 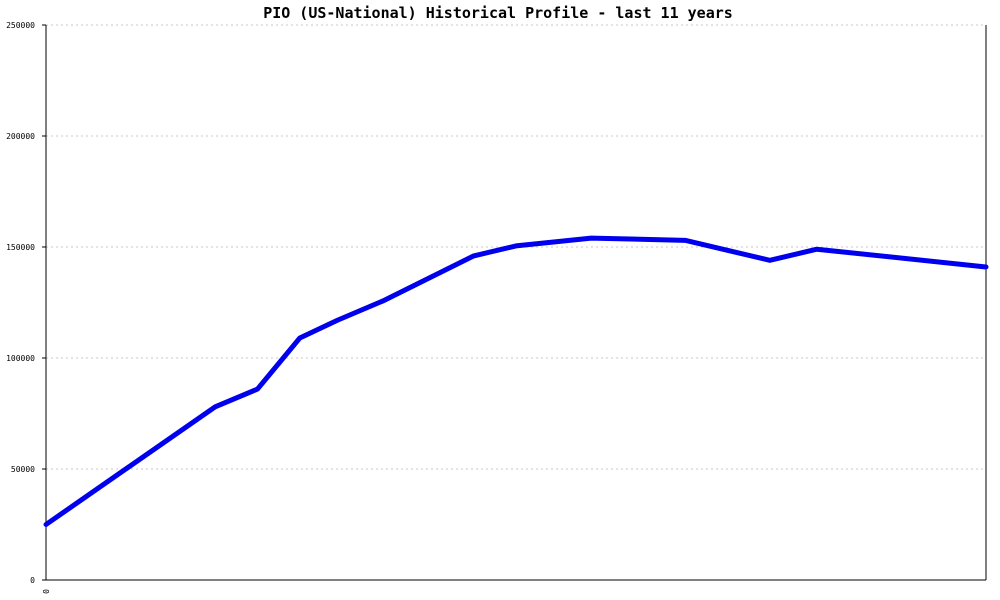 What do you see at coordinates (26, 303) in the screenshot?
I see `y-axis-ticks: 0 50000 100000 150000 200000 250000` at bounding box center [26, 303].